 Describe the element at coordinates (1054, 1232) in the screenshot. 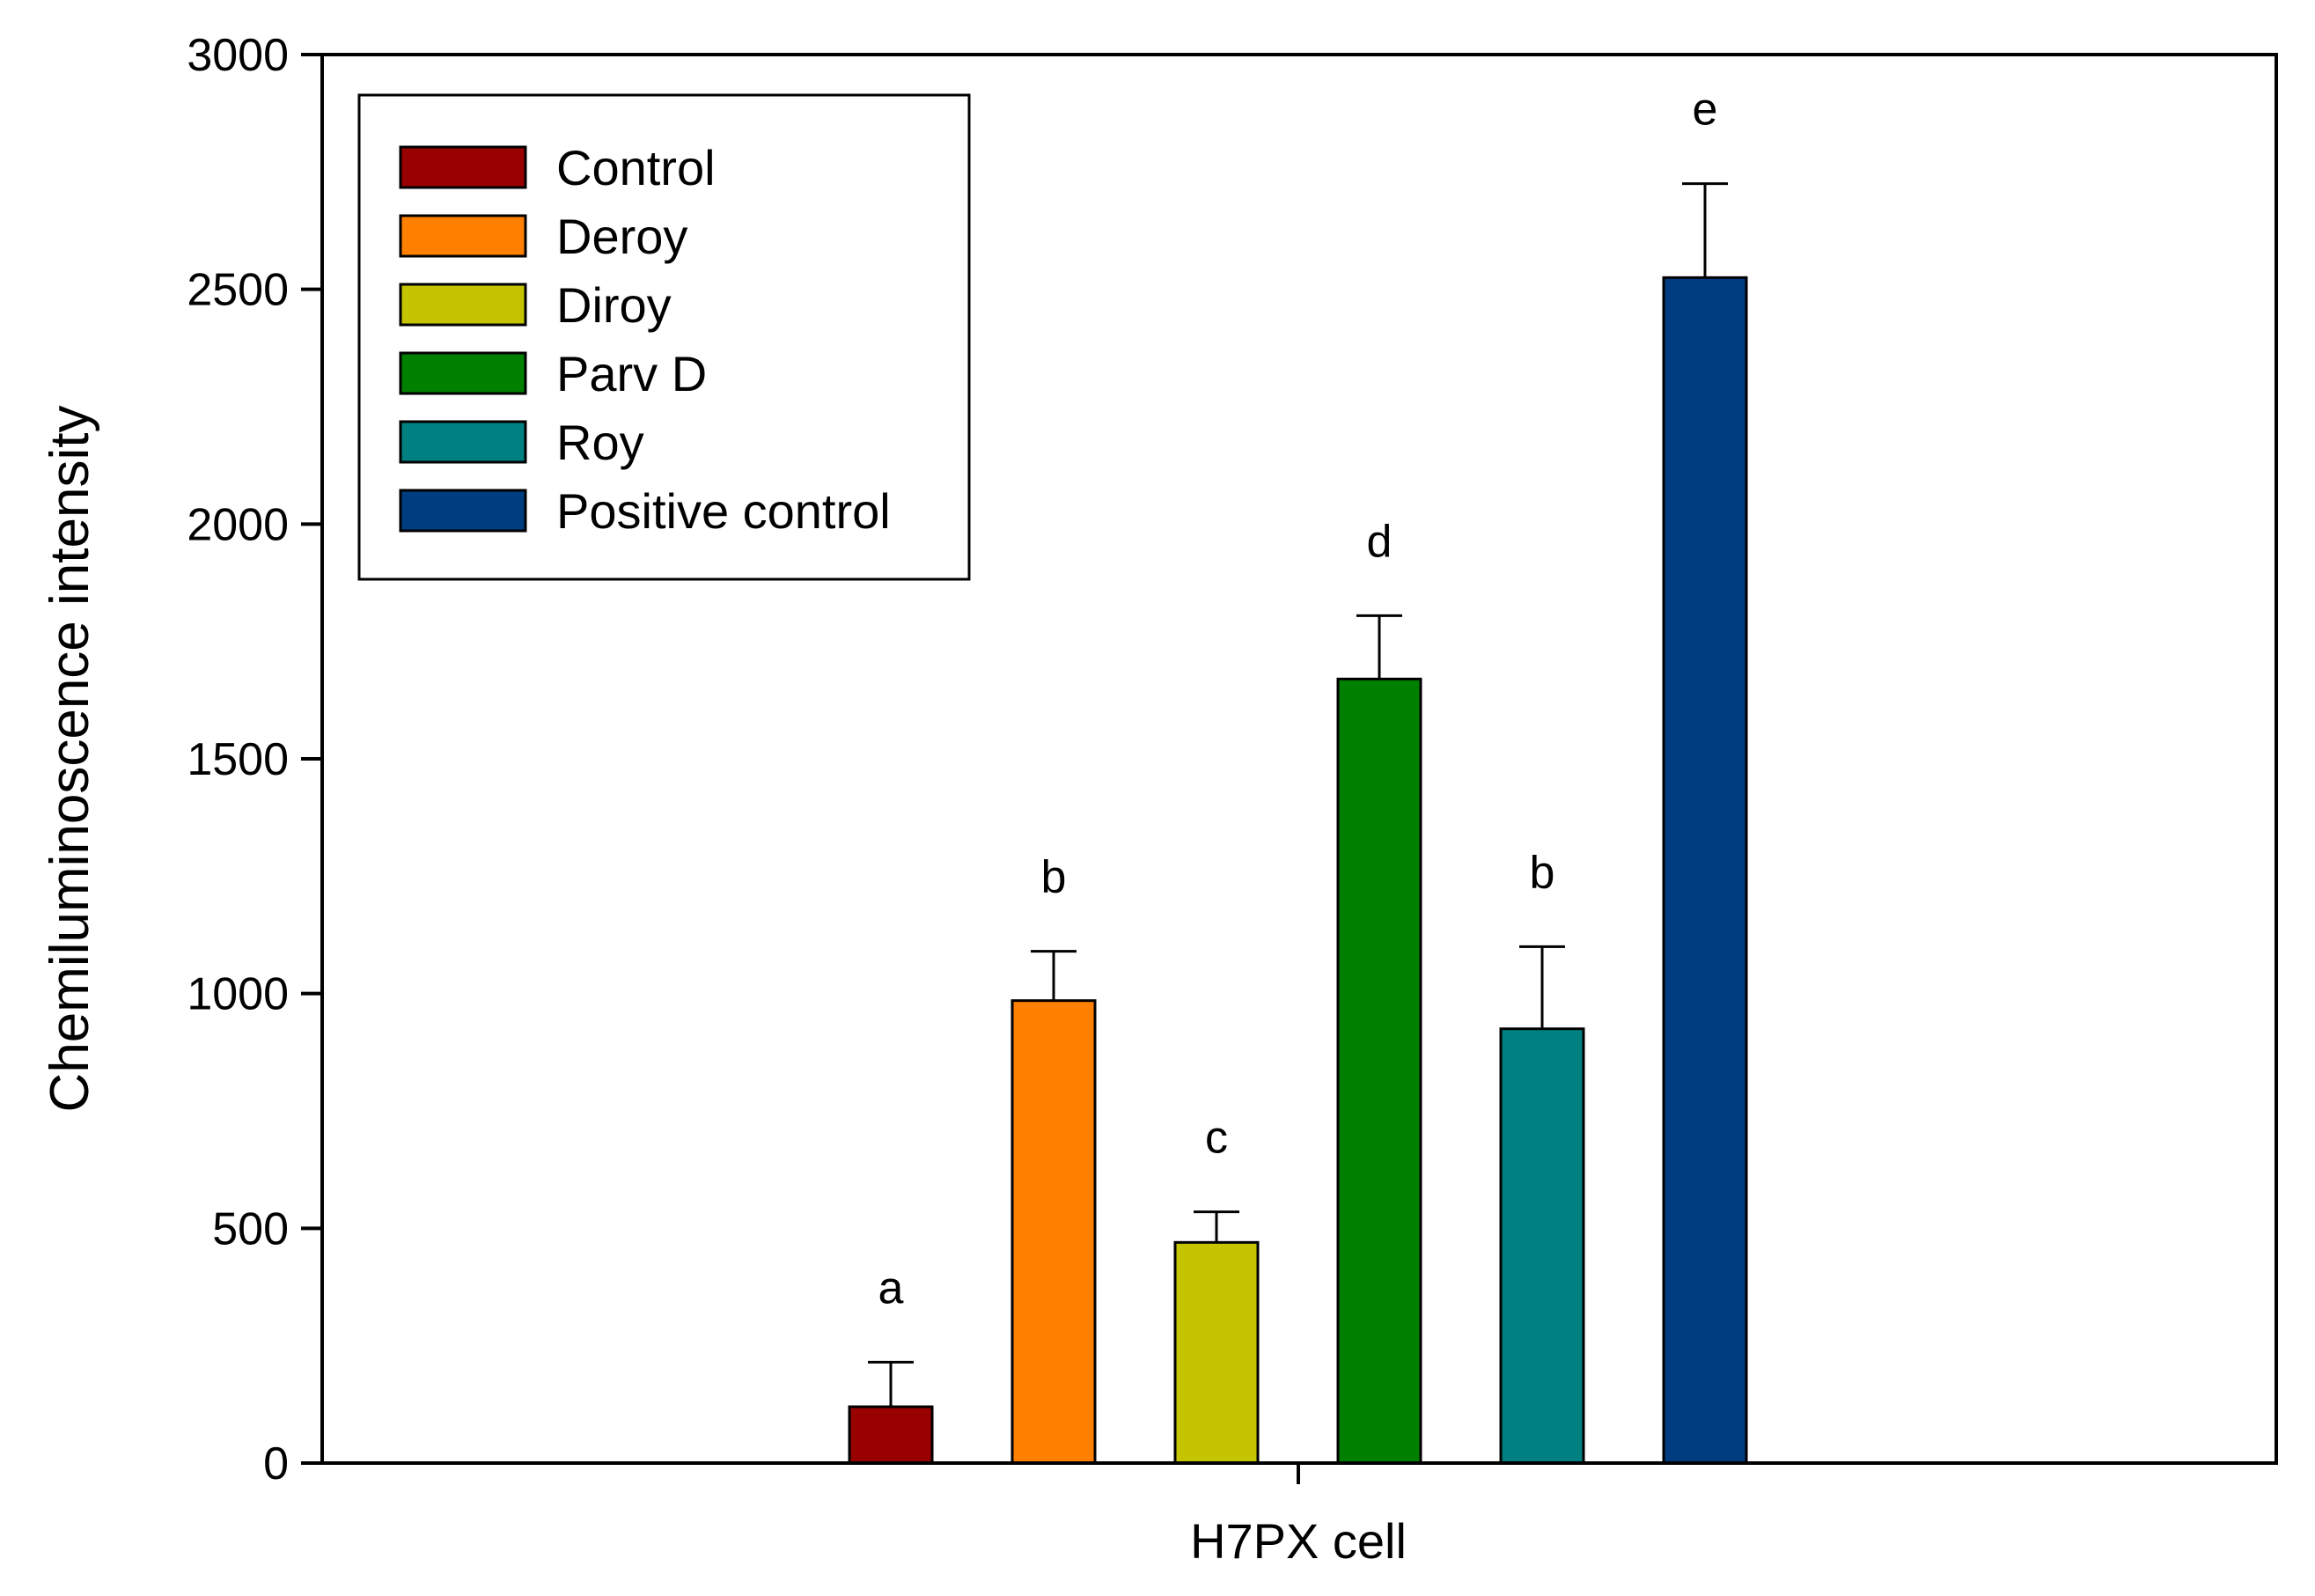

I see `bar-deroy` at that location.